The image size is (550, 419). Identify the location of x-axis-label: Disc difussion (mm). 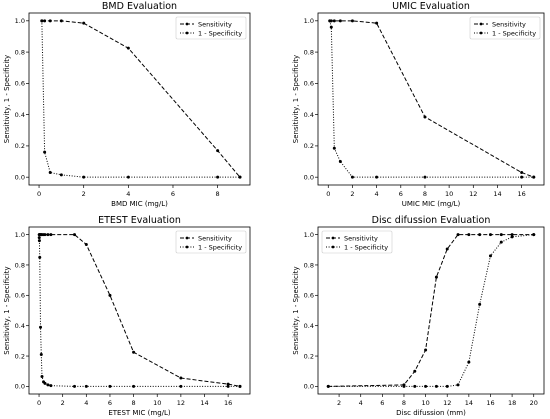
(431, 413).